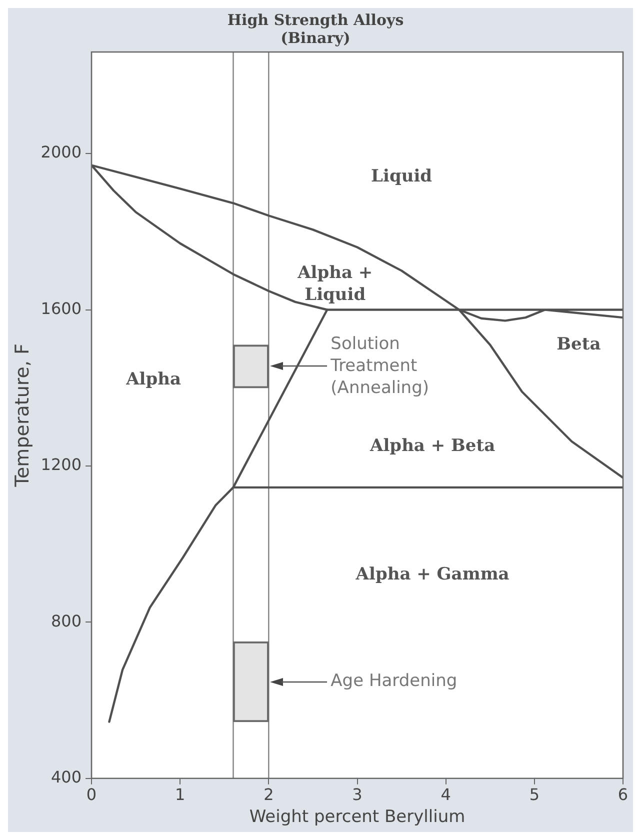 The width and height of the screenshot is (641, 840). Describe the element at coordinates (22, 416) in the screenshot. I see `y-axis-title: Temperature, F` at that location.